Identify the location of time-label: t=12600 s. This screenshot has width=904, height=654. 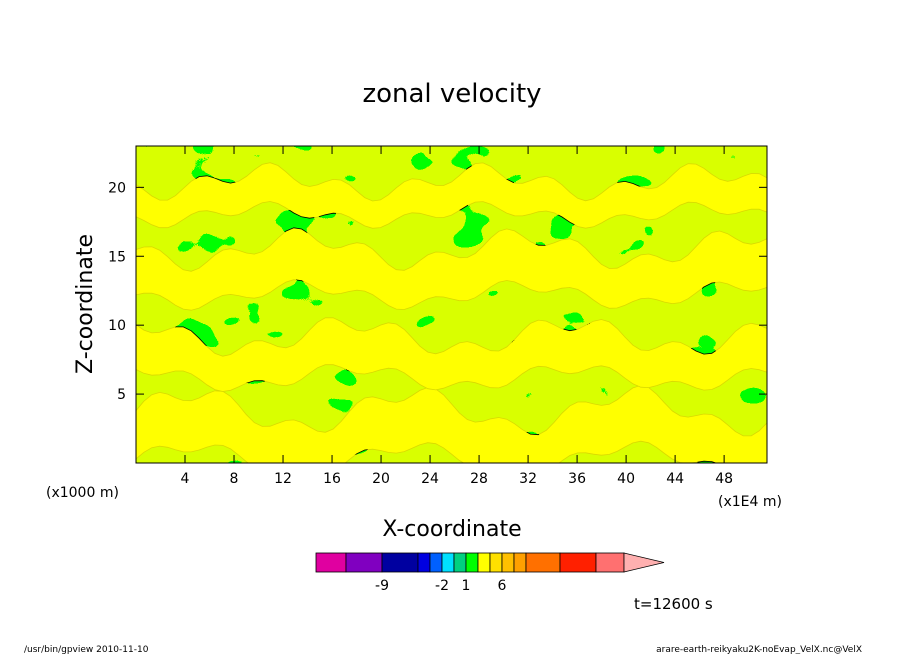
(673, 604).